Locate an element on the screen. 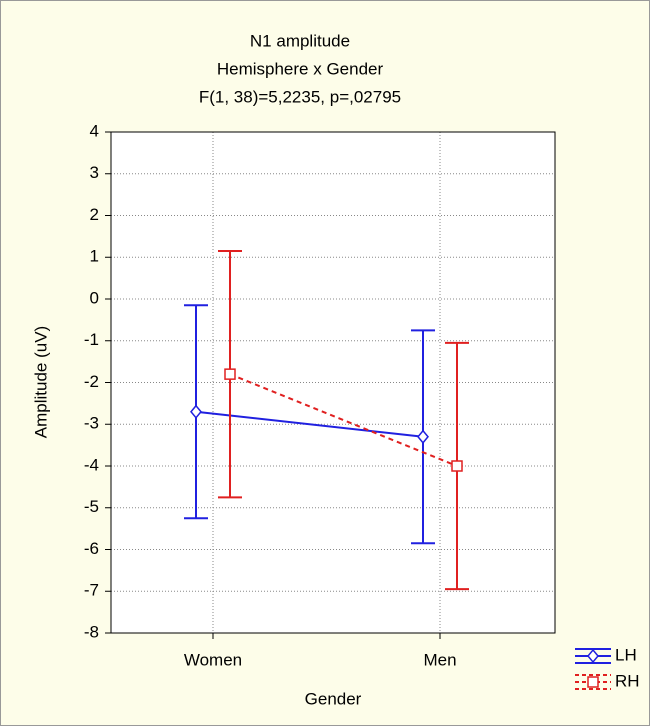 This screenshot has height=726, width=650. y-tick-label: -1 is located at coordinates (91, 339).